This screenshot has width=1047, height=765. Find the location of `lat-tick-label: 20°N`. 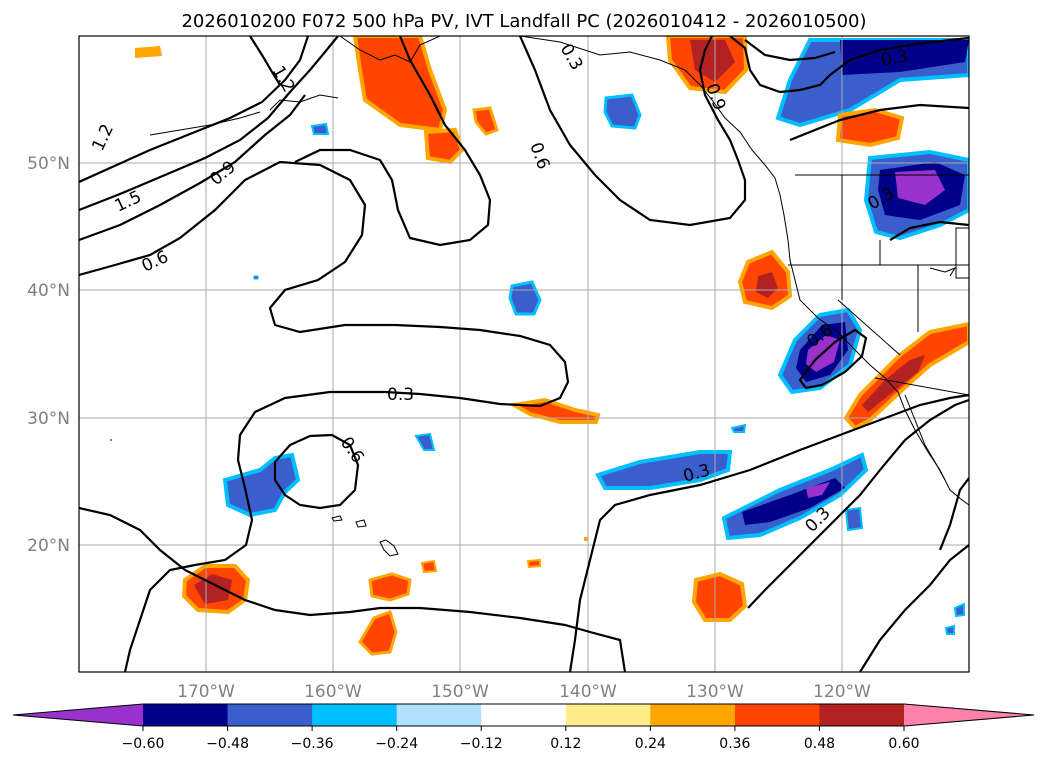

lat-tick-label: 20°N is located at coordinates (48, 546).